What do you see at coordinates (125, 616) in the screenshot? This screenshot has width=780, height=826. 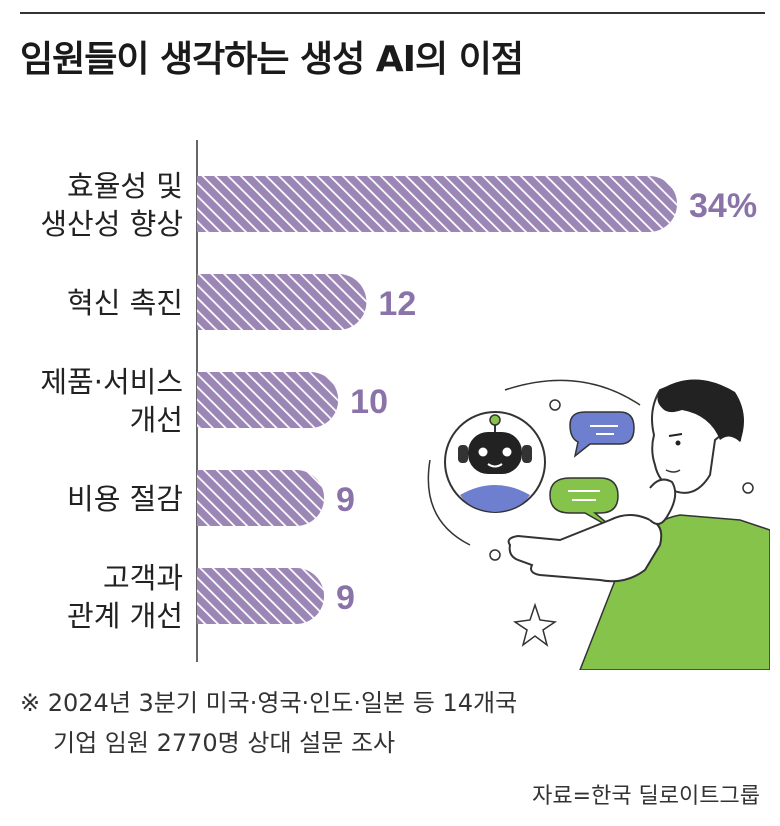 I see `category-label: 관계 개선` at bounding box center [125, 616].